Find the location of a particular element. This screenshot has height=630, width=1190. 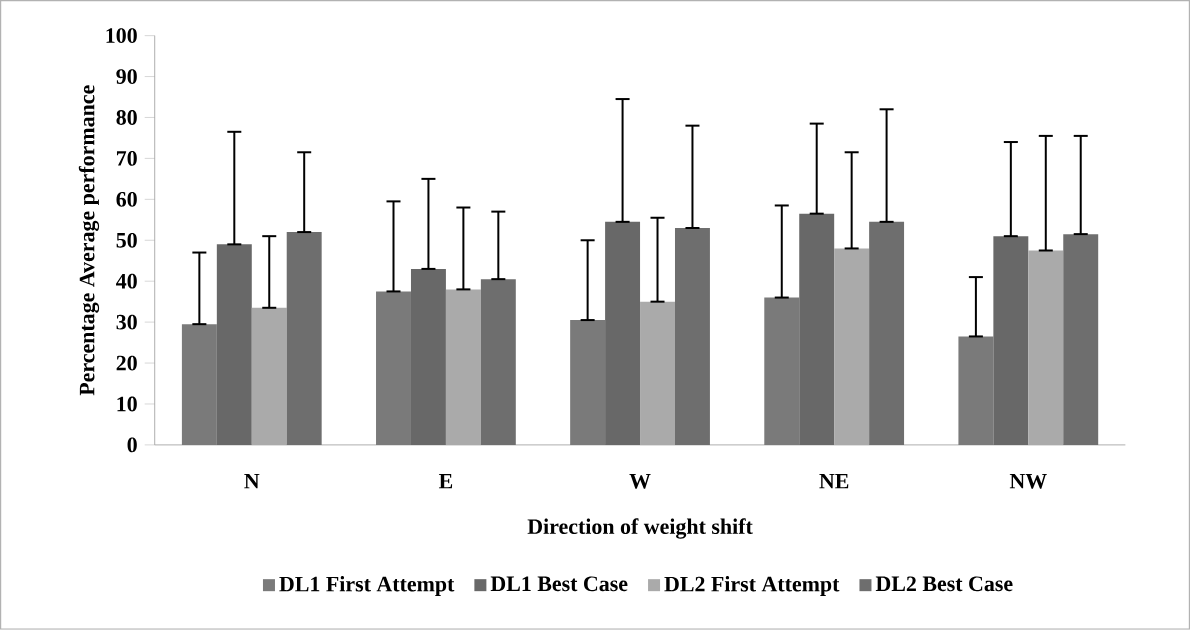

legend-label: DL1 Best Case is located at coordinates (559, 584).